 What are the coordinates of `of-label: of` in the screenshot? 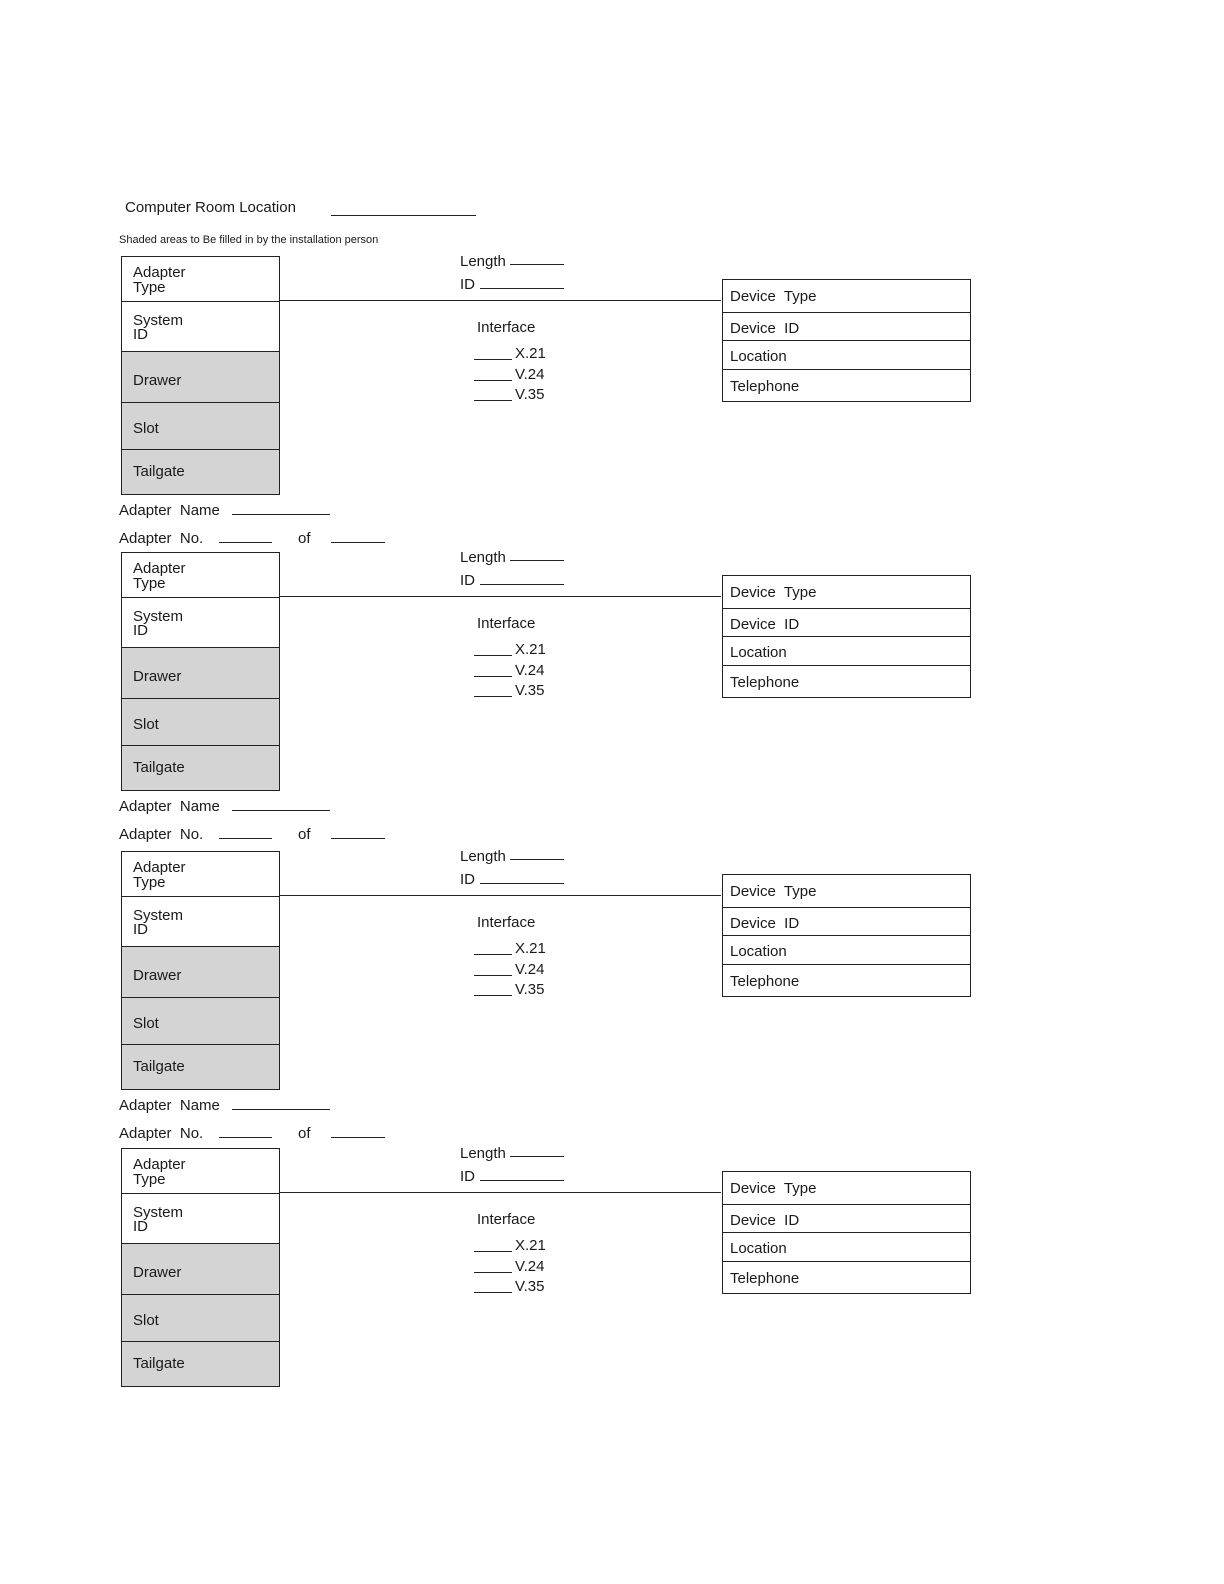 It's located at (304, 834).